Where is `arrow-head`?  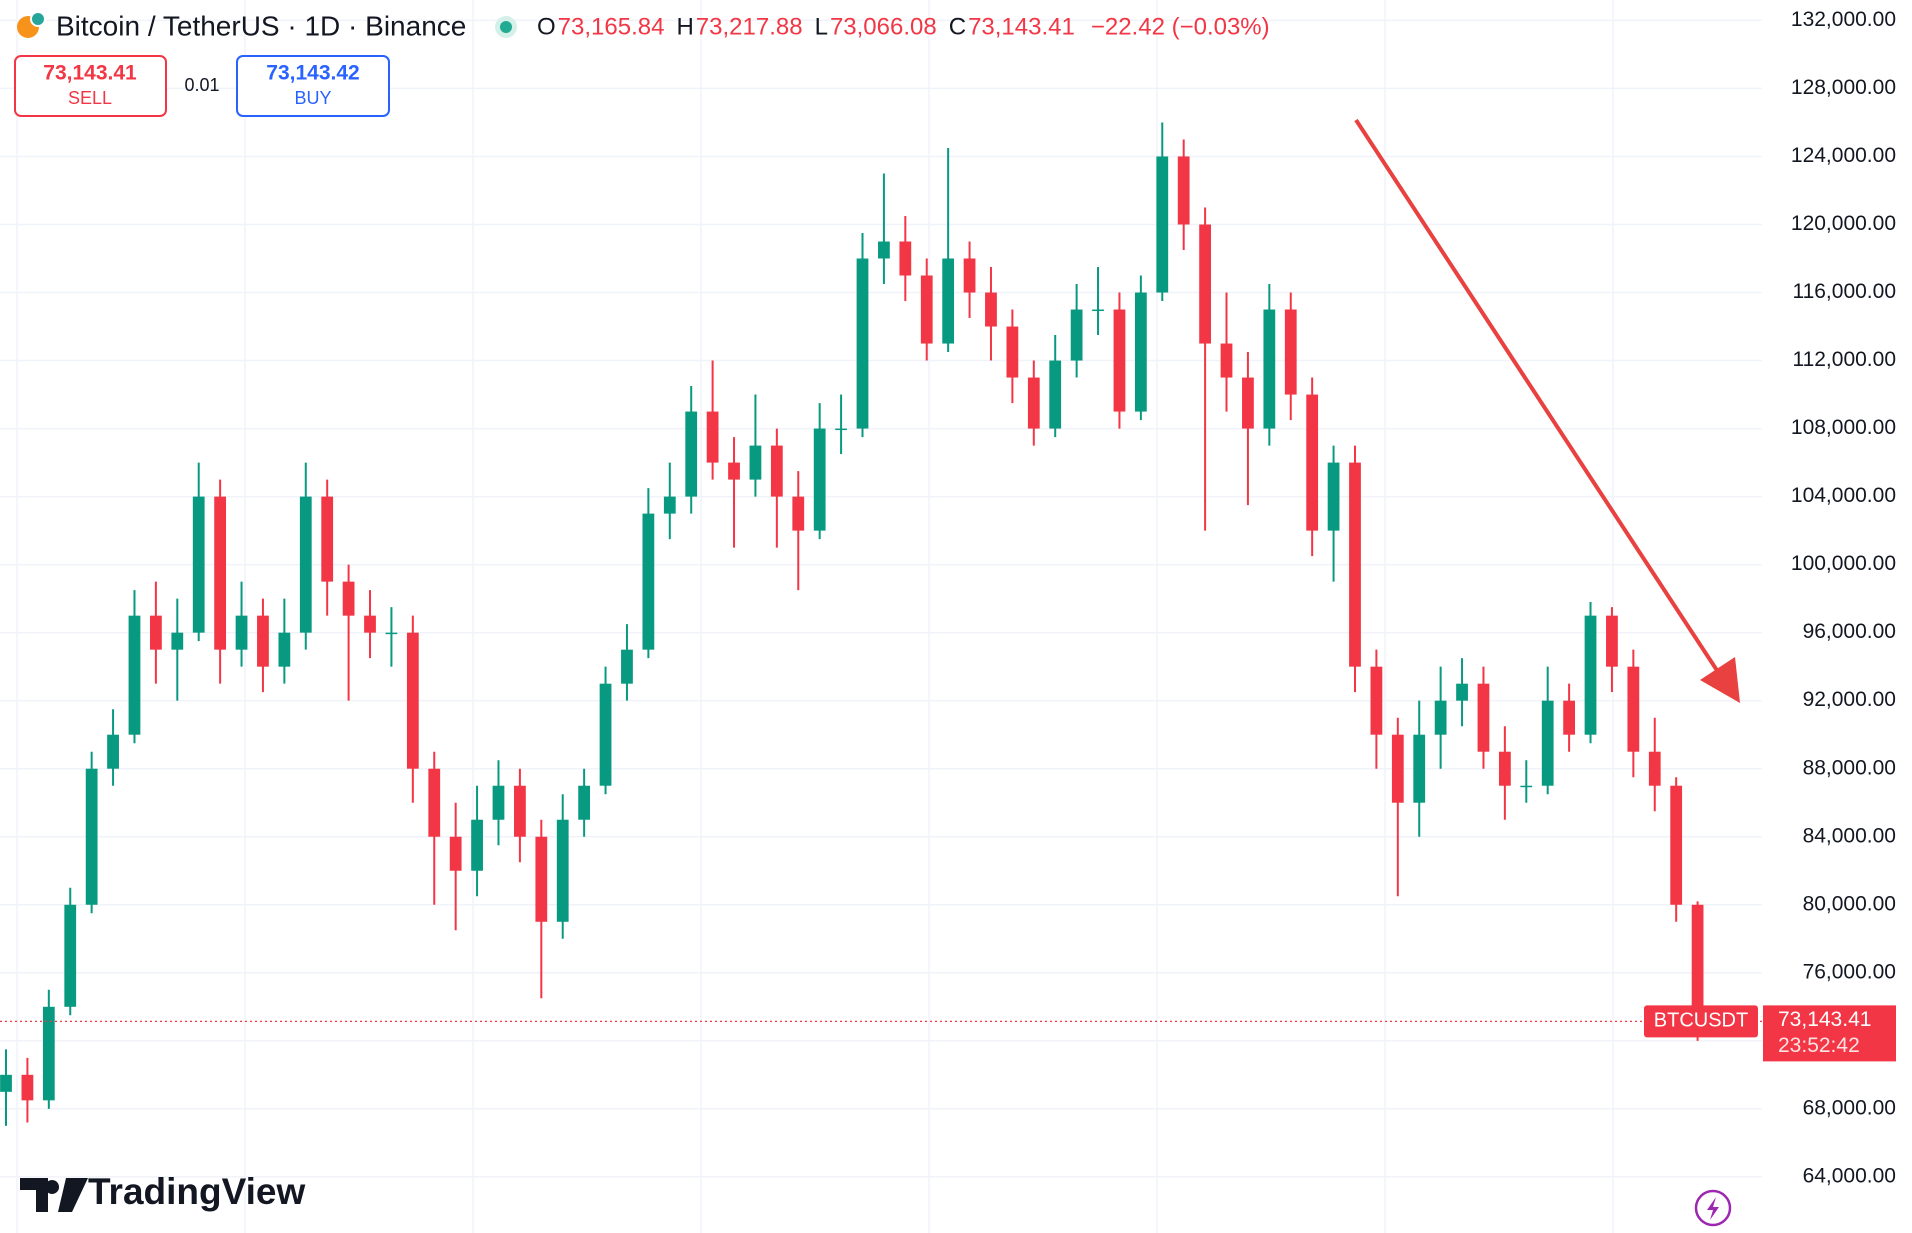
arrow-head is located at coordinates (1720, 680).